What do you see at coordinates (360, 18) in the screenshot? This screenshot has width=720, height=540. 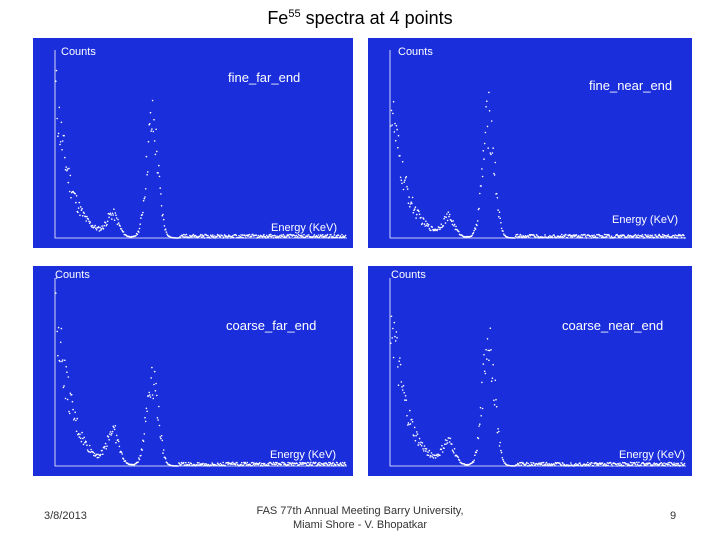 I see `slide-title: Fe55 spectra at 4 points` at bounding box center [360, 18].